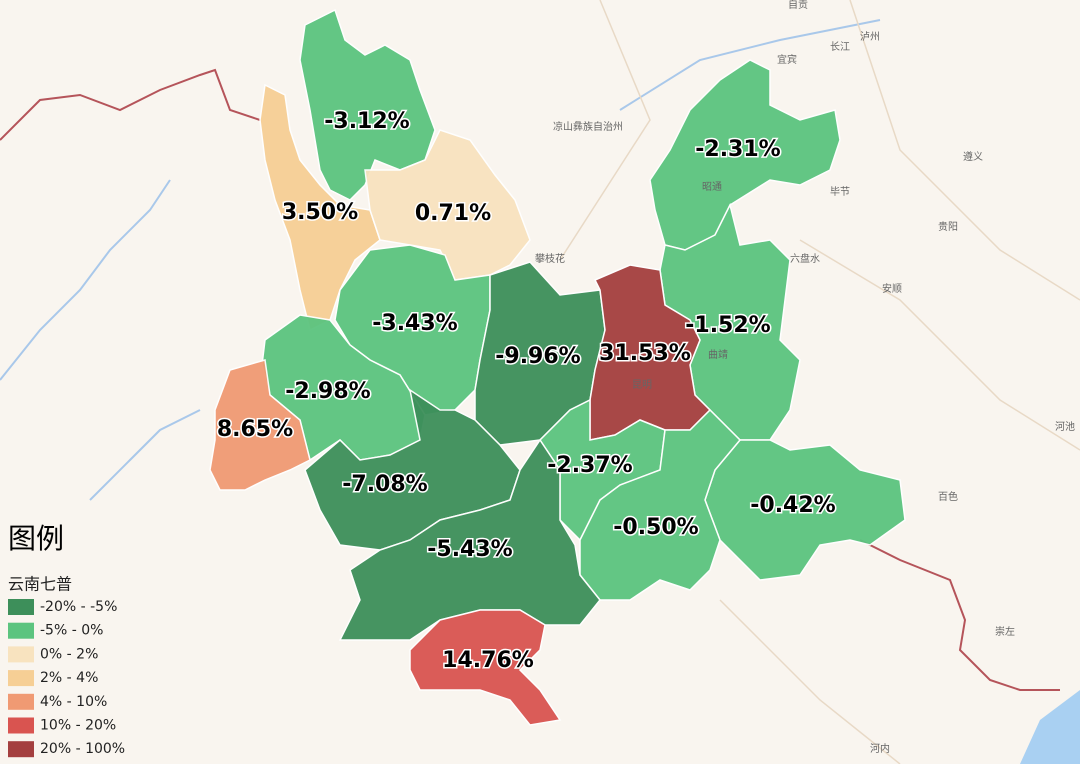 The height and width of the screenshot is (764, 1080). I want to click on basemap-label: 曲靖, so click(718, 354).